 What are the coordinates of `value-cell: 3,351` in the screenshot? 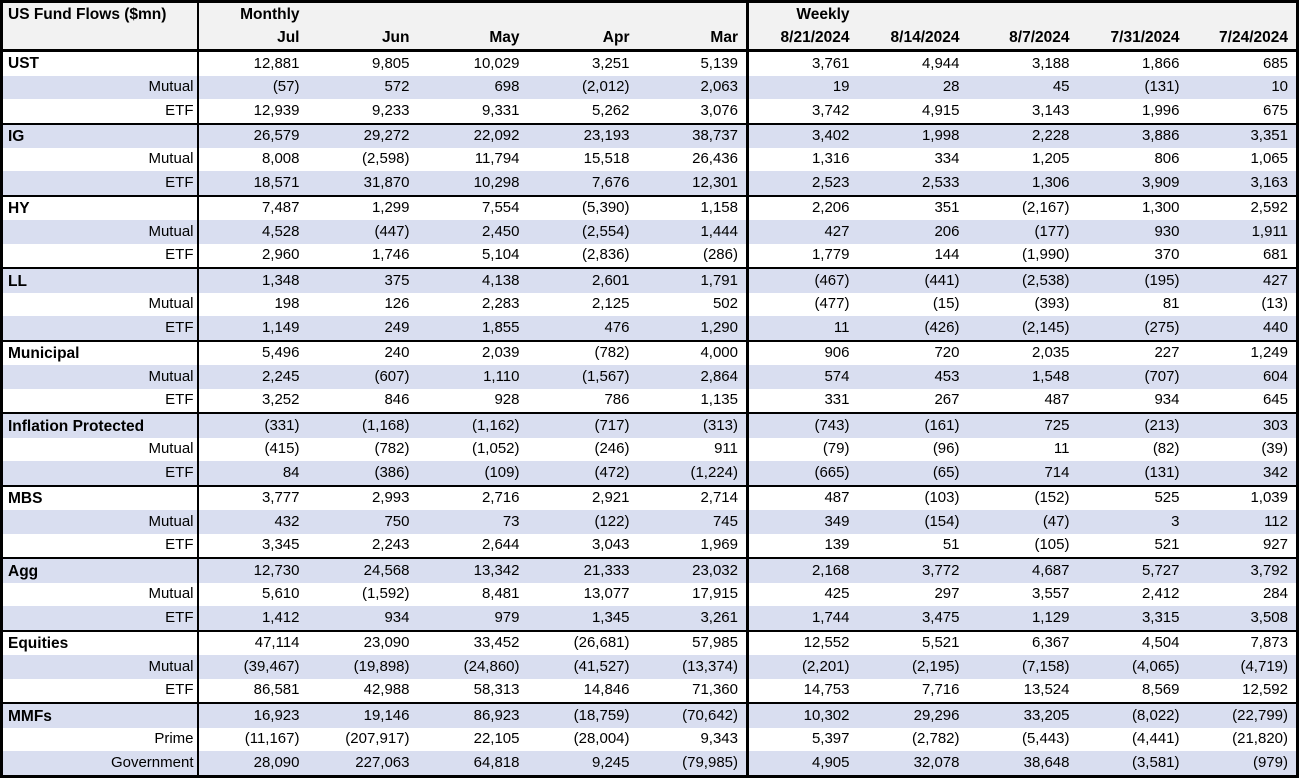 It's located at (1242, 135).